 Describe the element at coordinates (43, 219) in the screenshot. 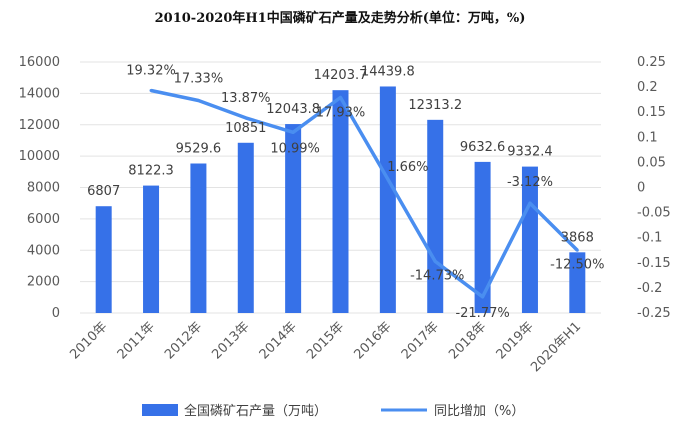

I see `y-left-tick-label: 6000` at that location.